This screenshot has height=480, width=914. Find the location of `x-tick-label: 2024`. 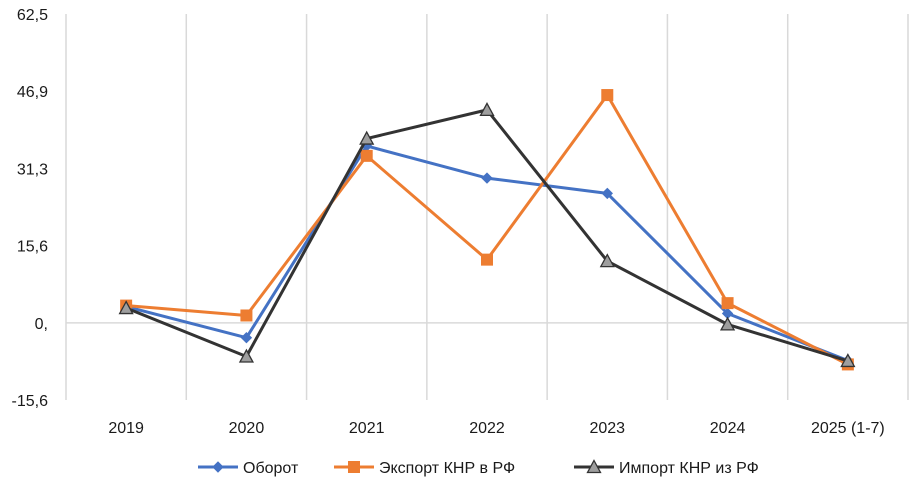

x-tick-label: 2024 is located at coordinates (728, 428).